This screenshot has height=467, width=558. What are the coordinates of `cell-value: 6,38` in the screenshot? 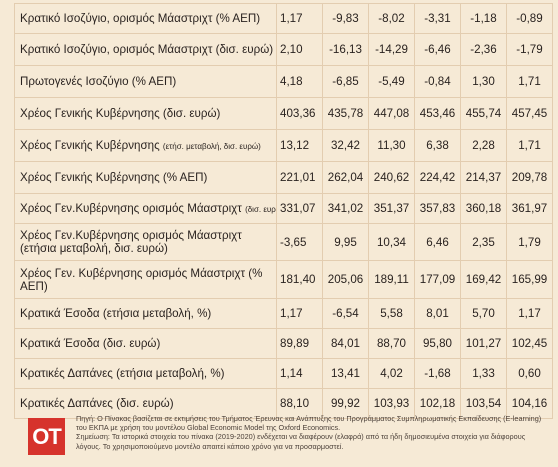 It's located at (437, 145).